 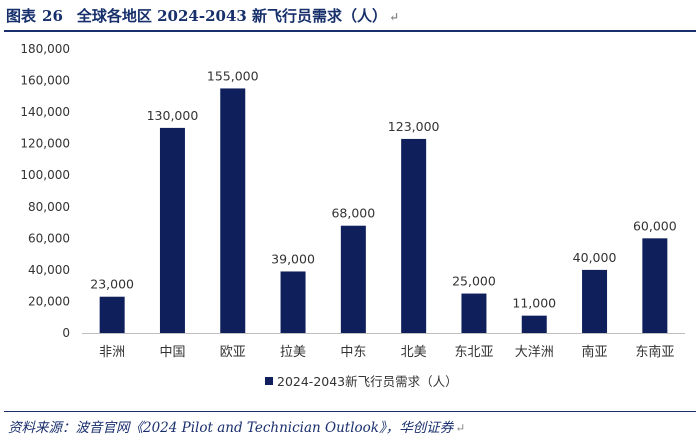 I want to click on y-tick-label: 140,000, so click(x=45, y=112).